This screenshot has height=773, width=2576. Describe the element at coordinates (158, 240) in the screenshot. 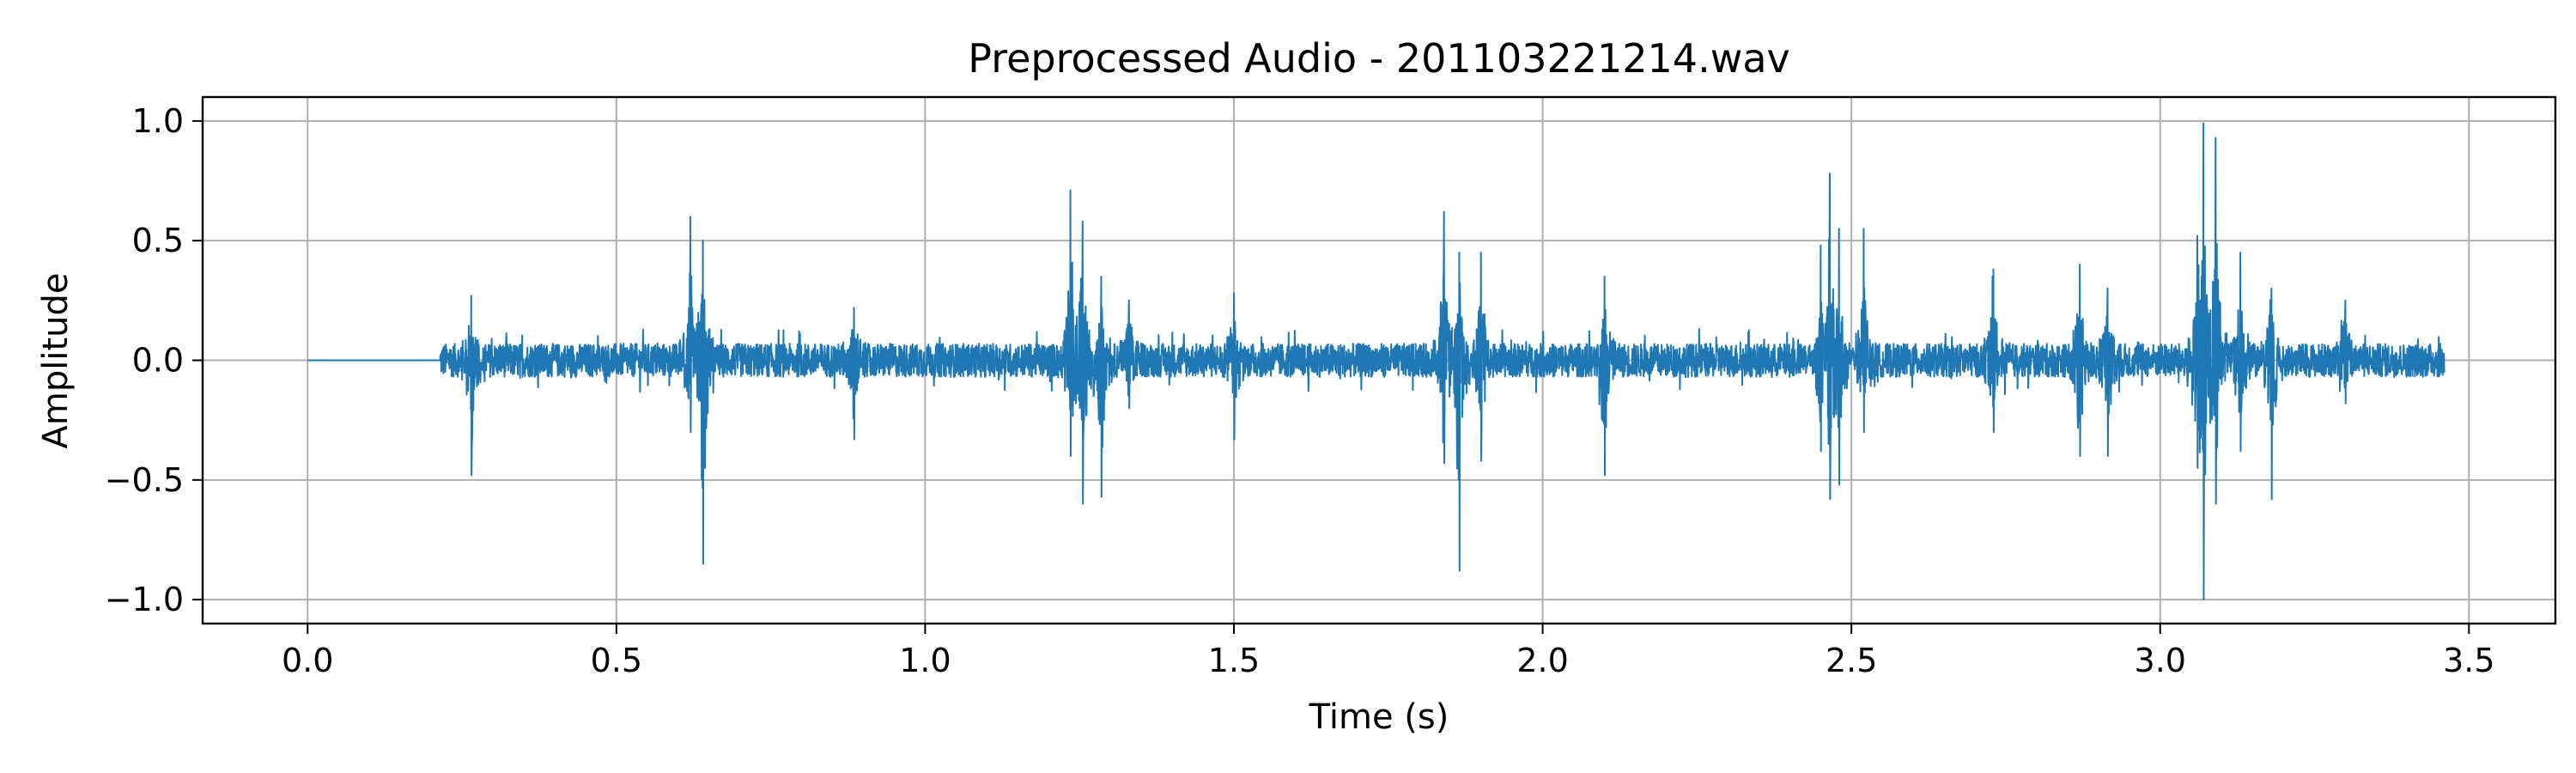

I see `y-tick-label: 0.5` at that location.